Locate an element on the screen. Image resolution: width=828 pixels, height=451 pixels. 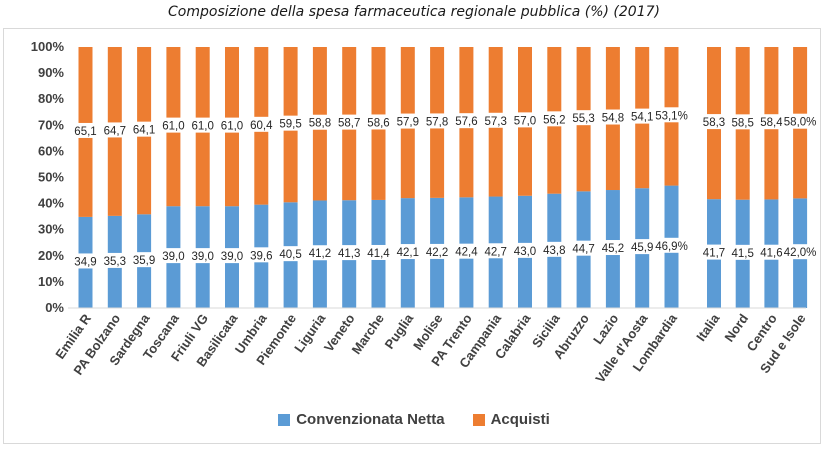
data-label-convenzionata: 41,4 is located at coordinates (378, 254).